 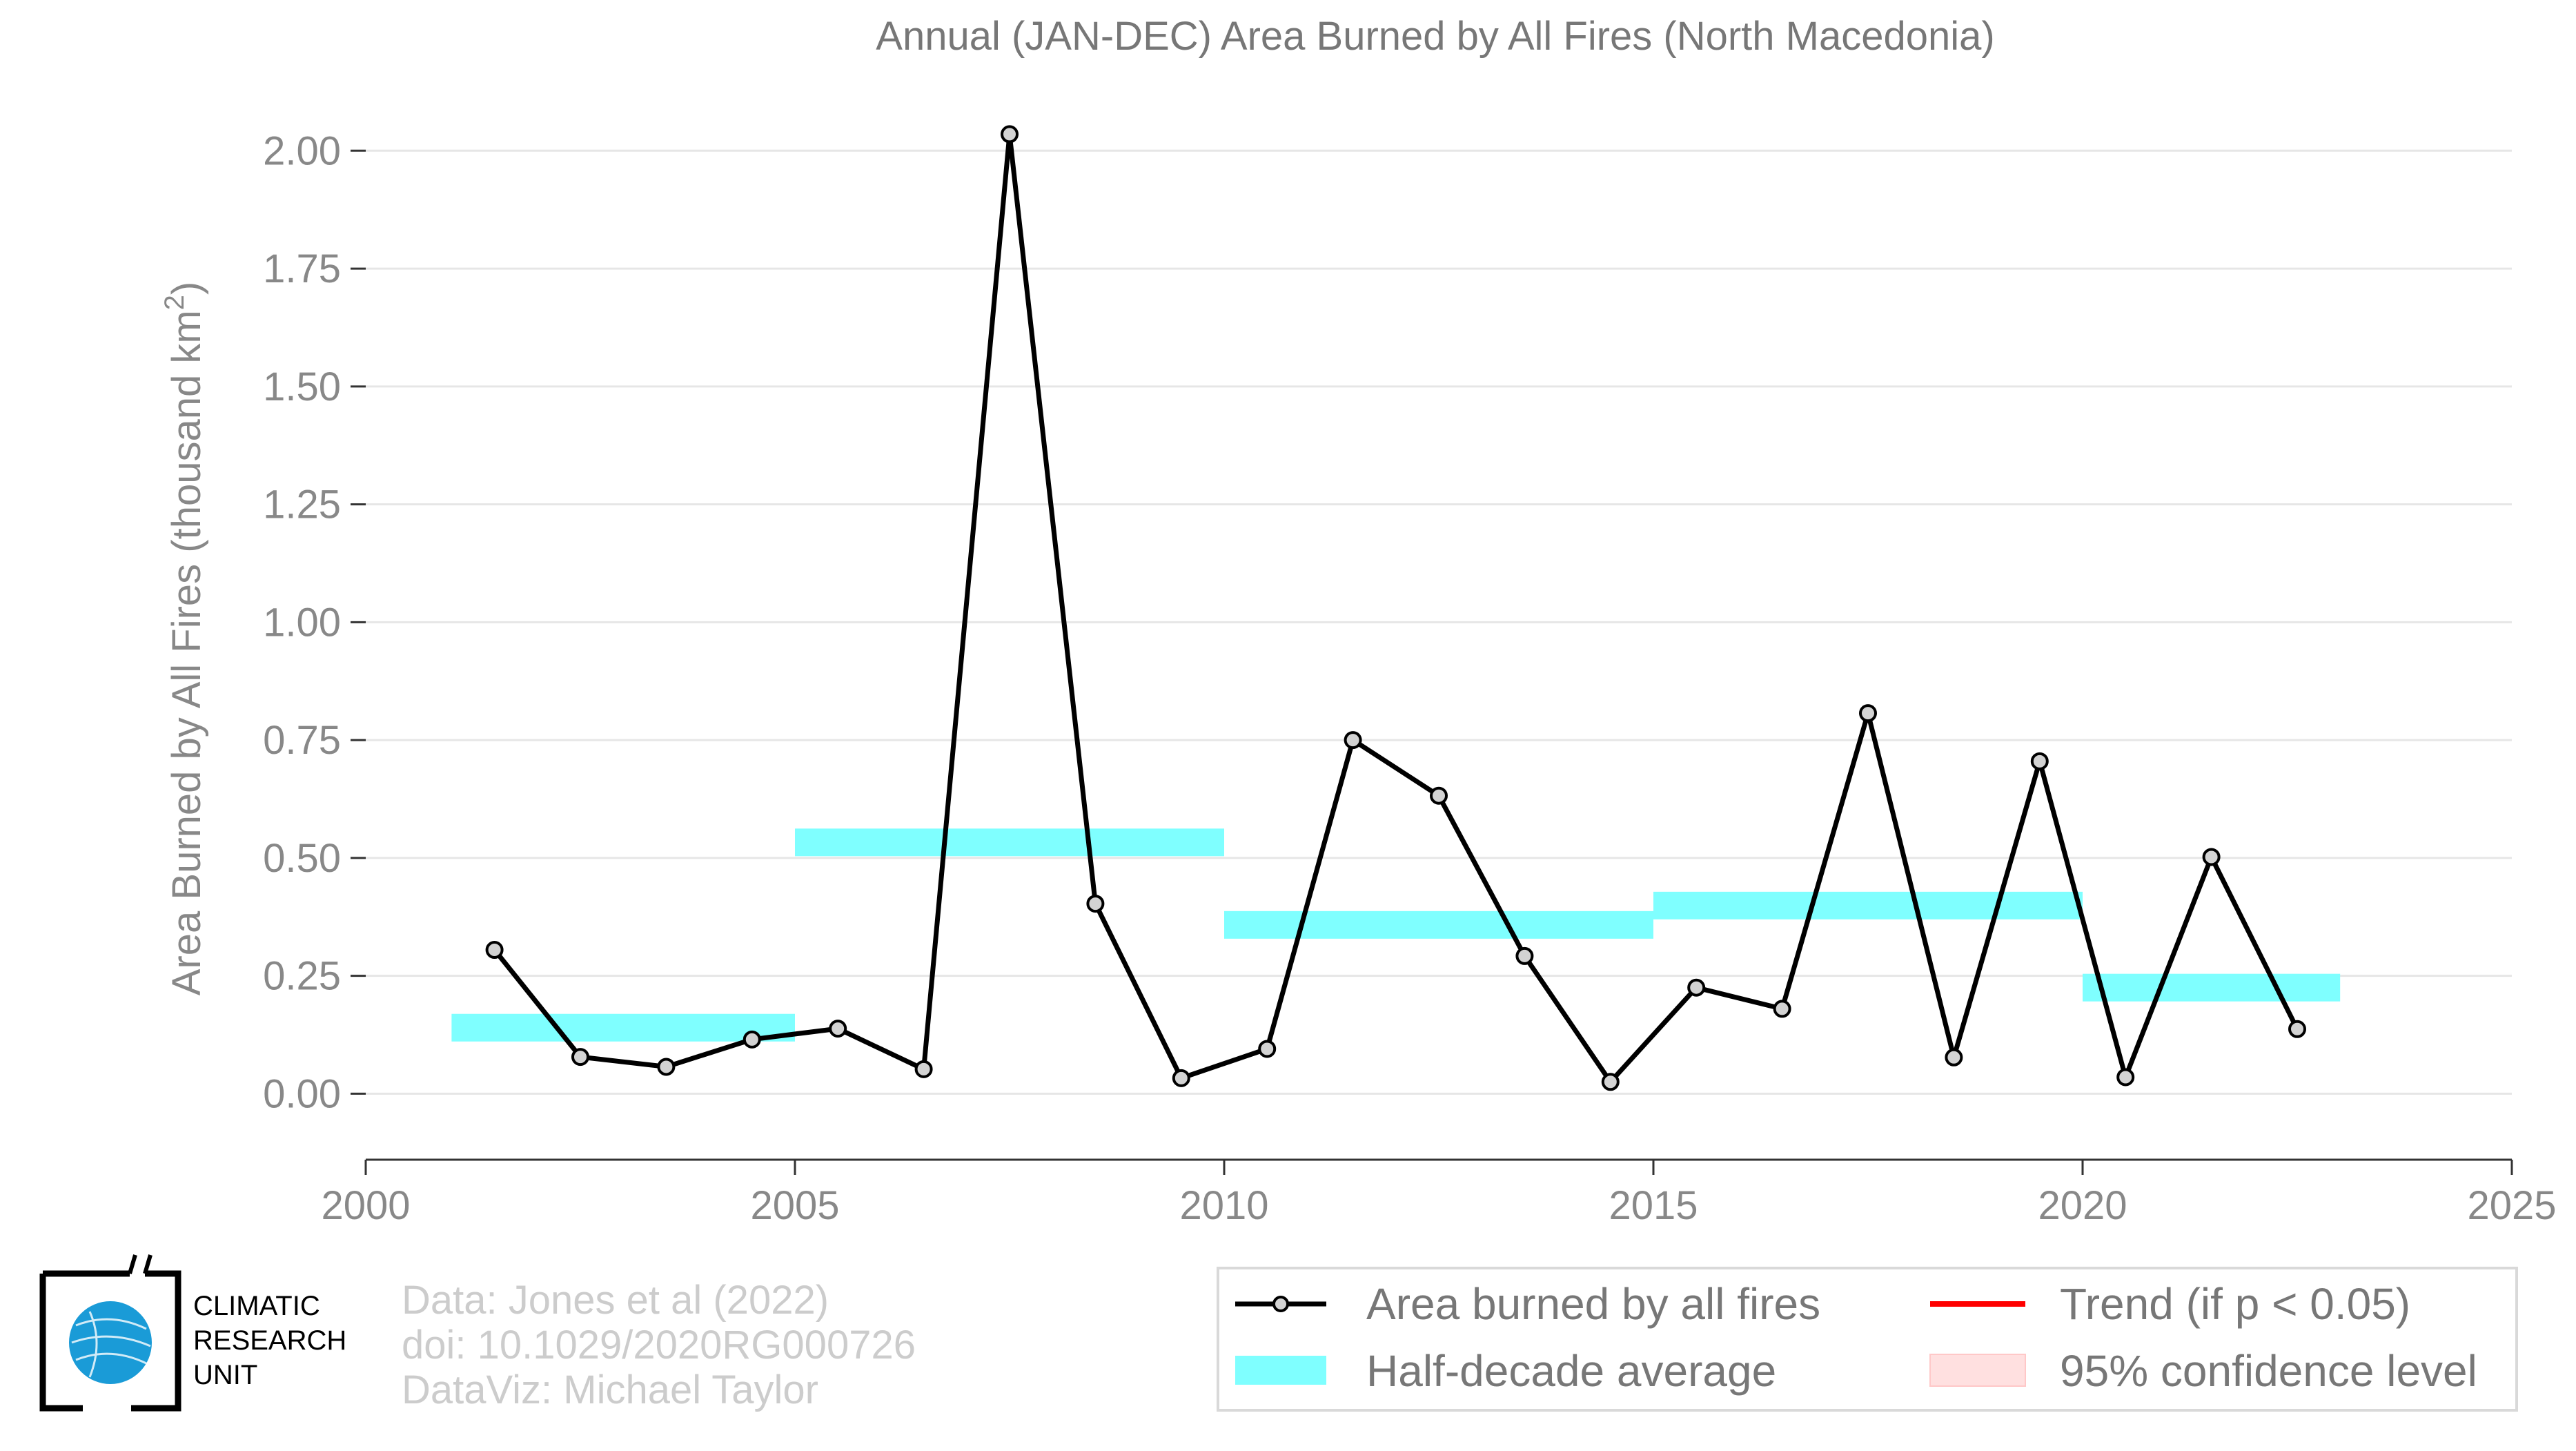 What do you see at coordinates (302, 150) in the screenshot?
I see `y-tick-label: 2.00` at bounding box center [302, 150].